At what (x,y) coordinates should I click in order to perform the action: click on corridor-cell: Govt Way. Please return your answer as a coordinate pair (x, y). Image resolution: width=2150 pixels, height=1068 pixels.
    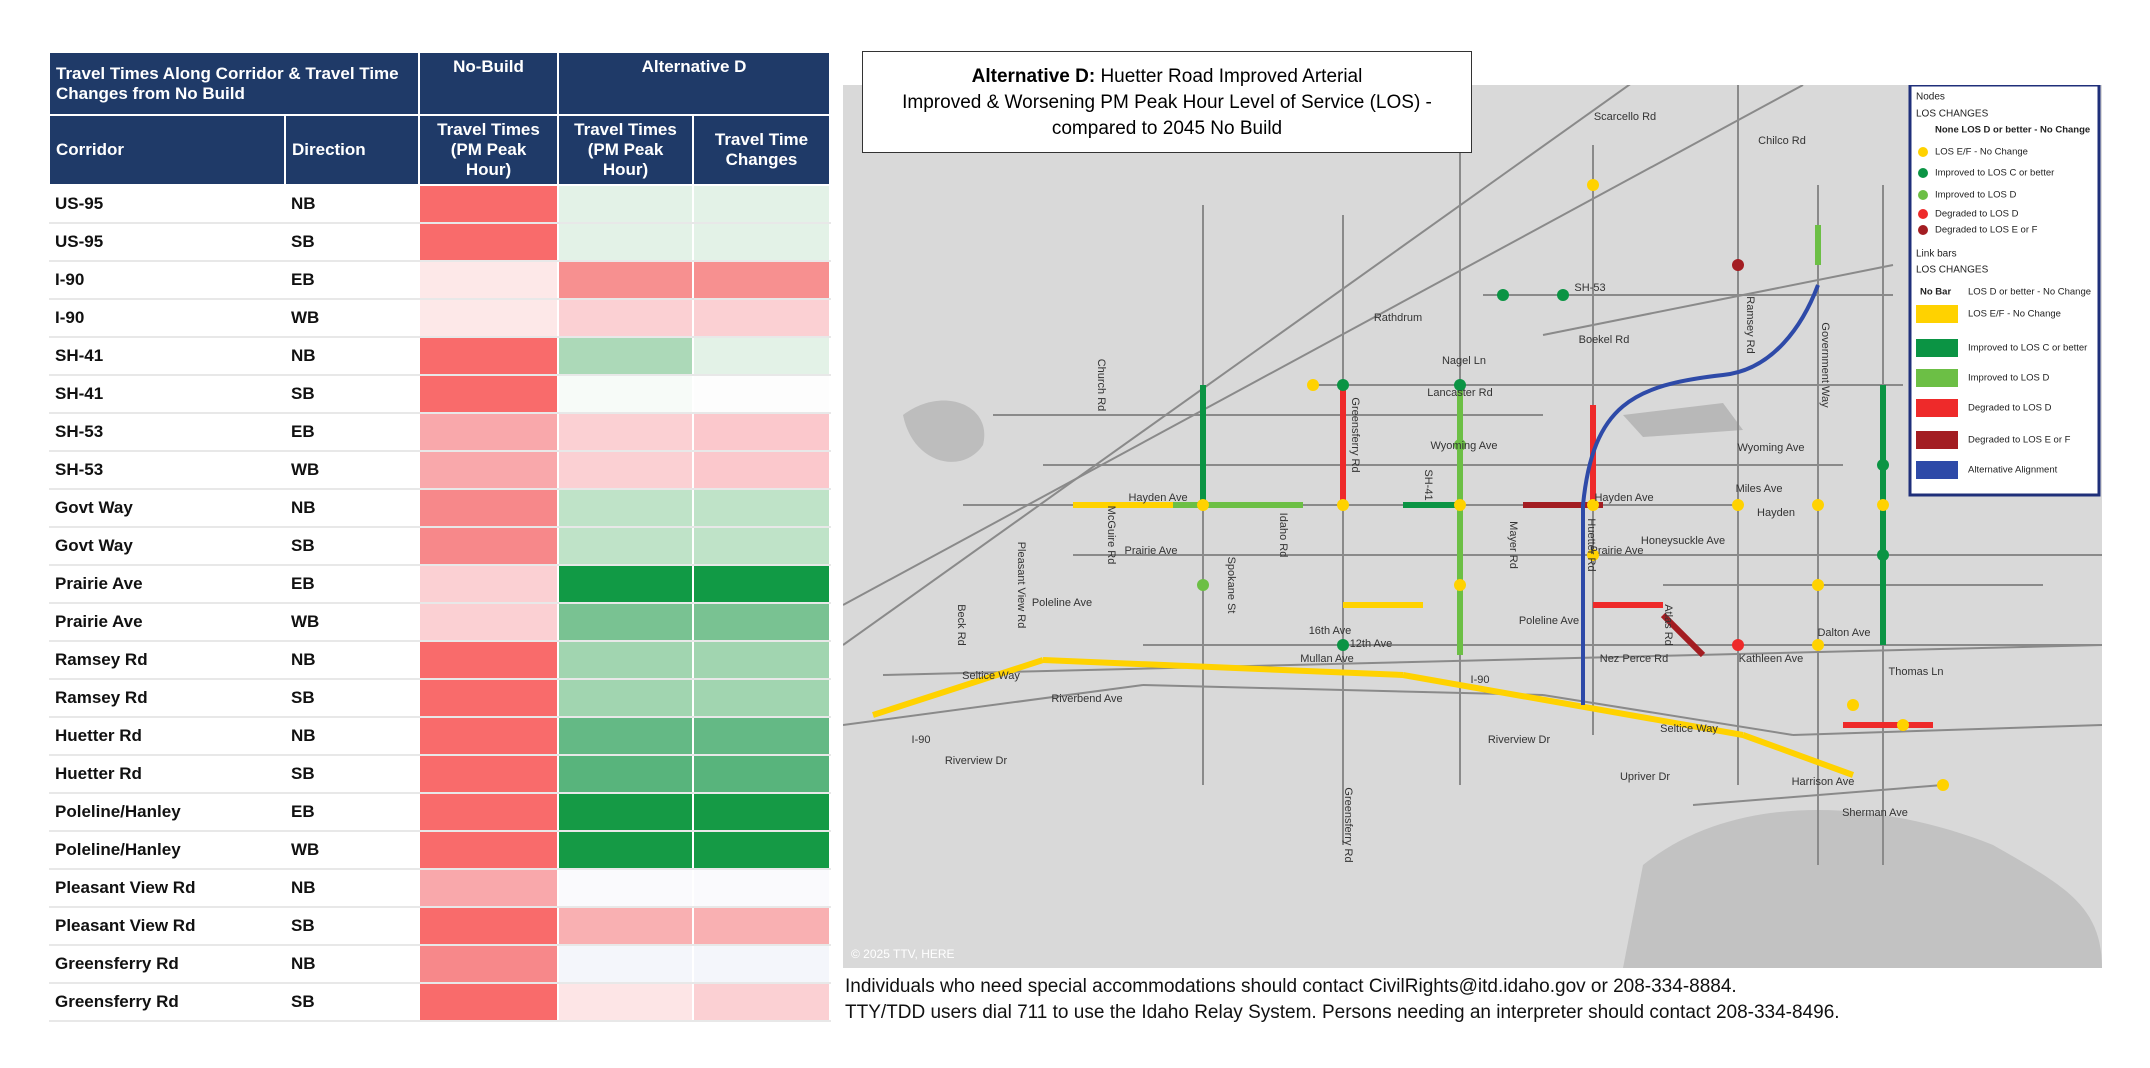
    Looking at the image, I should click on (167, 546).